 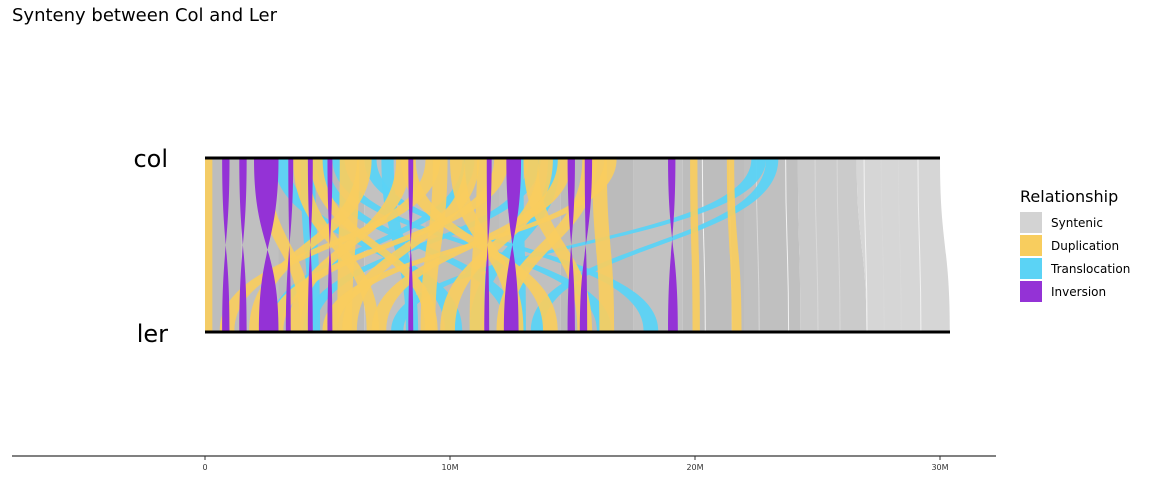 I want to click on legend-label-syntenic: Syntenic, so click(x=1077, y=223).